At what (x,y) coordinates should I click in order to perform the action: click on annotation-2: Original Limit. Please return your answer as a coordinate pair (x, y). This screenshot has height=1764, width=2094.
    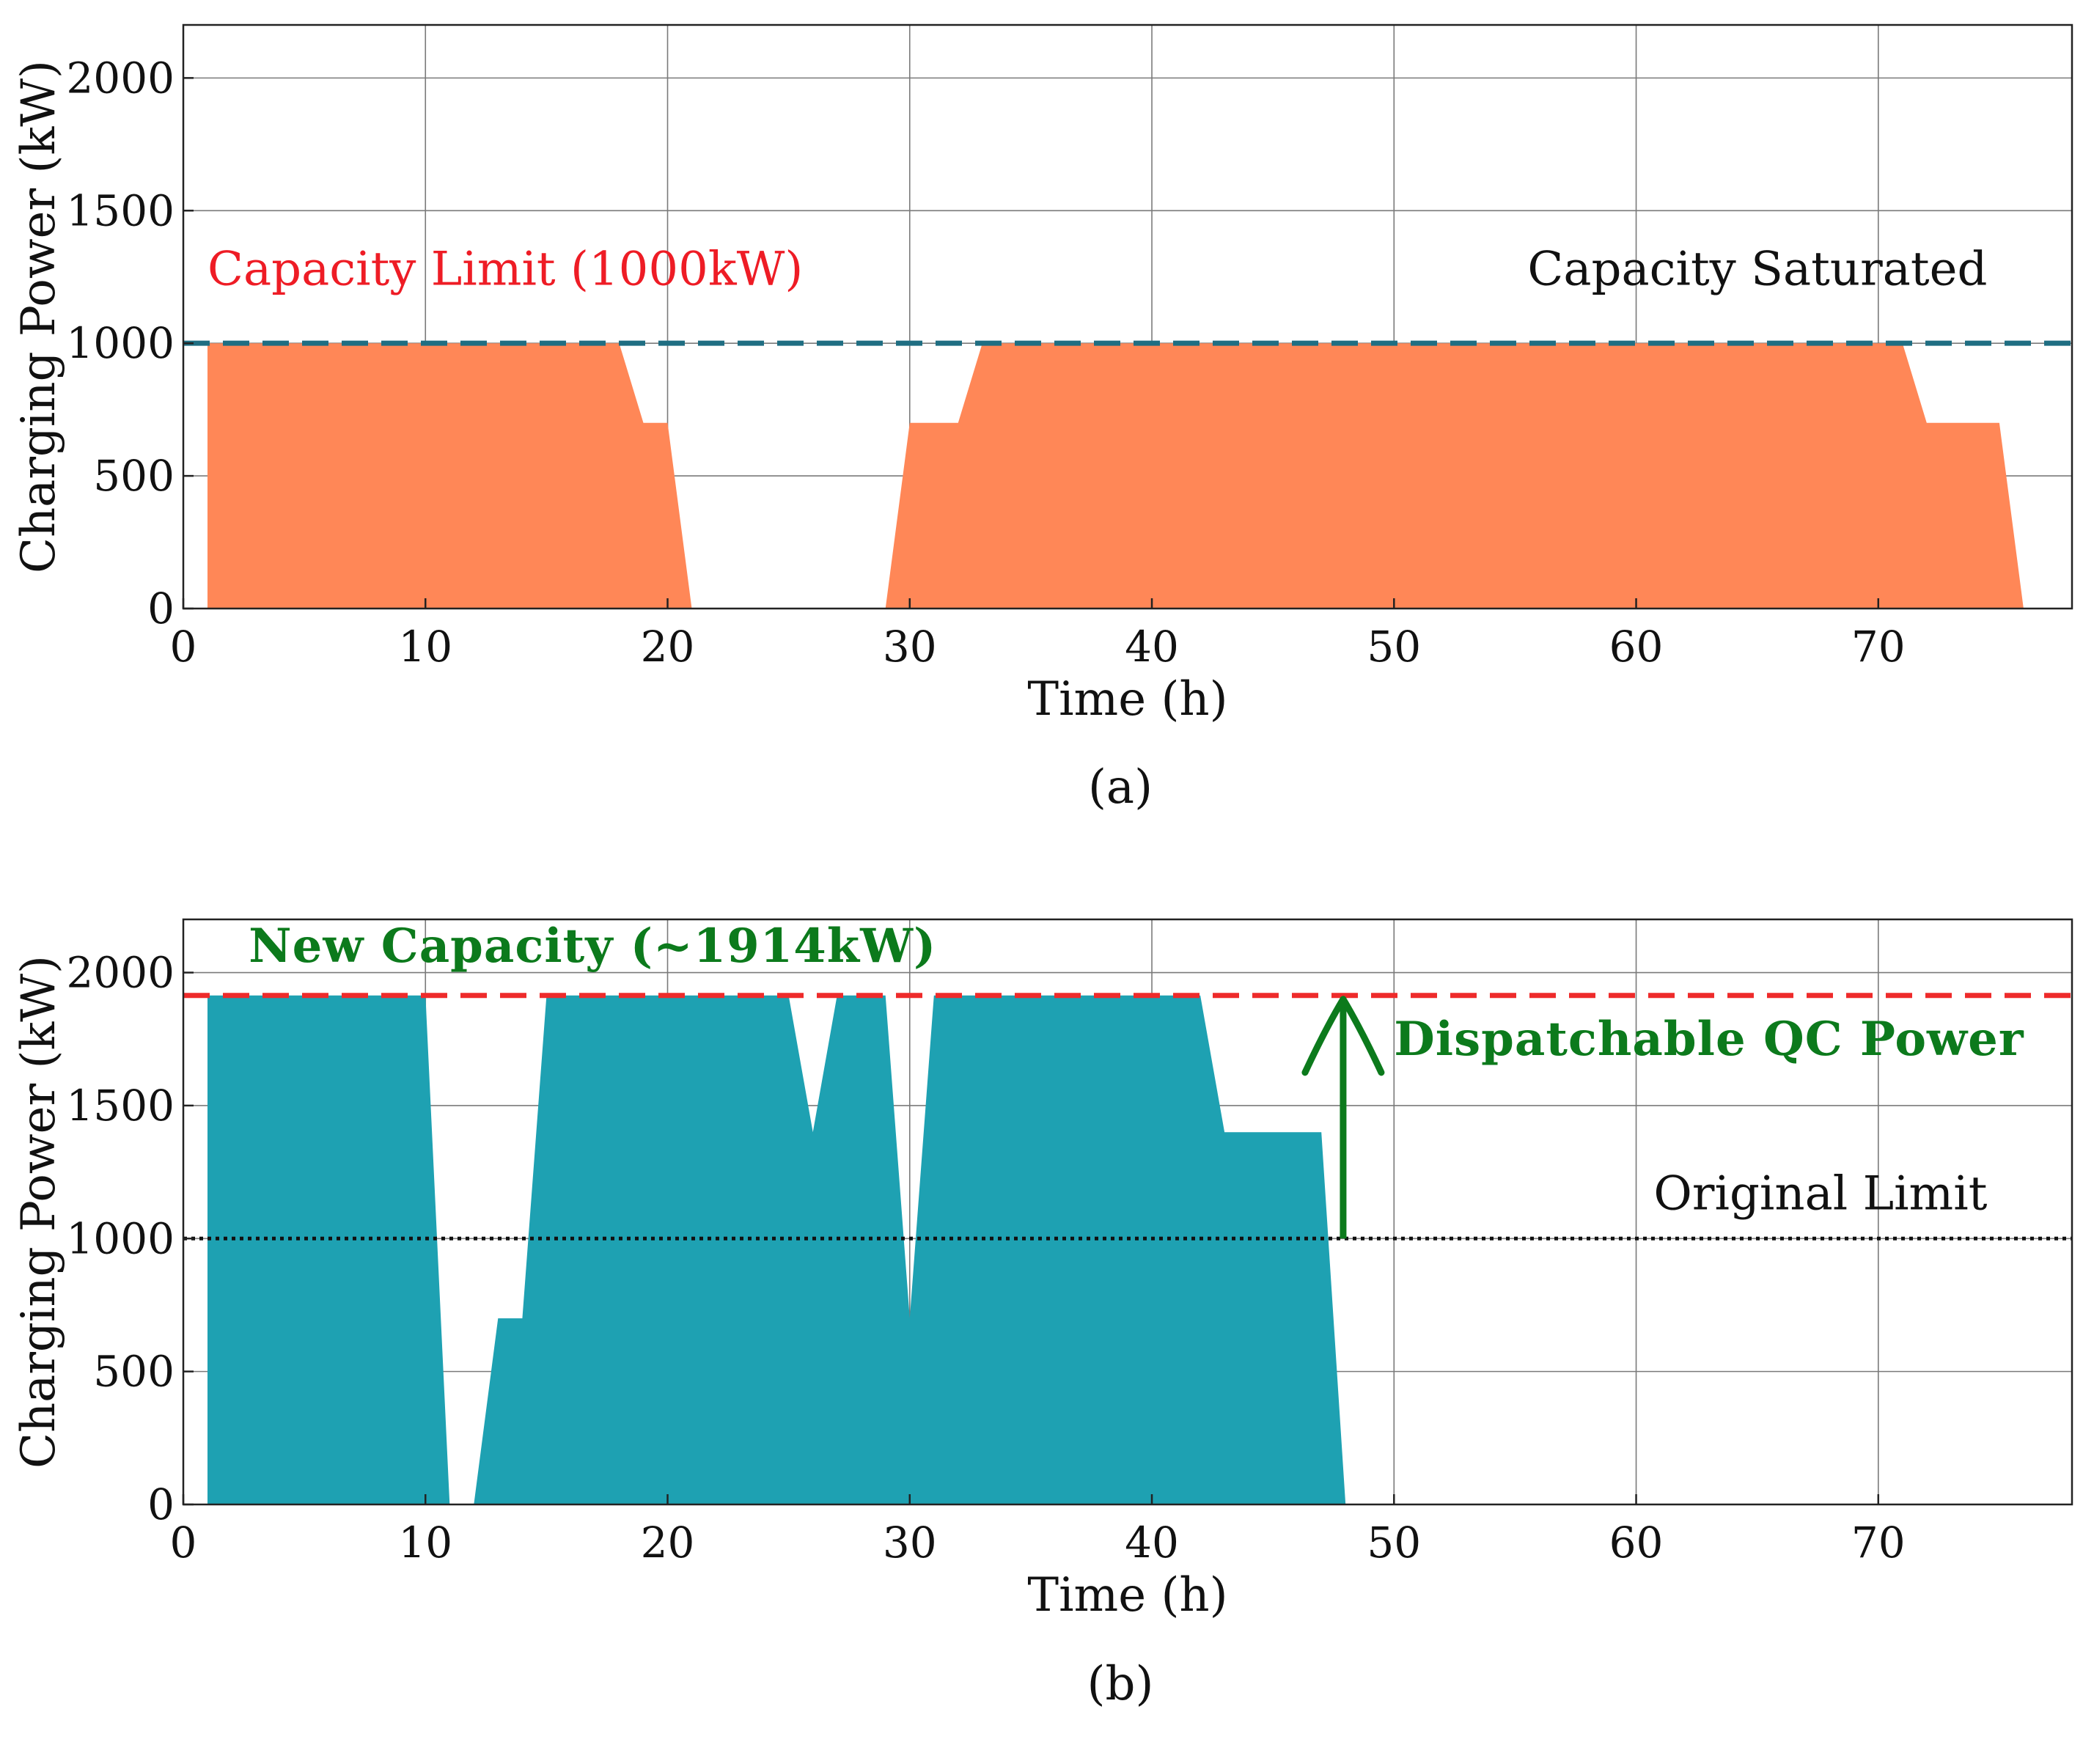
    Looking at the image, I should click on (1820, 1193).